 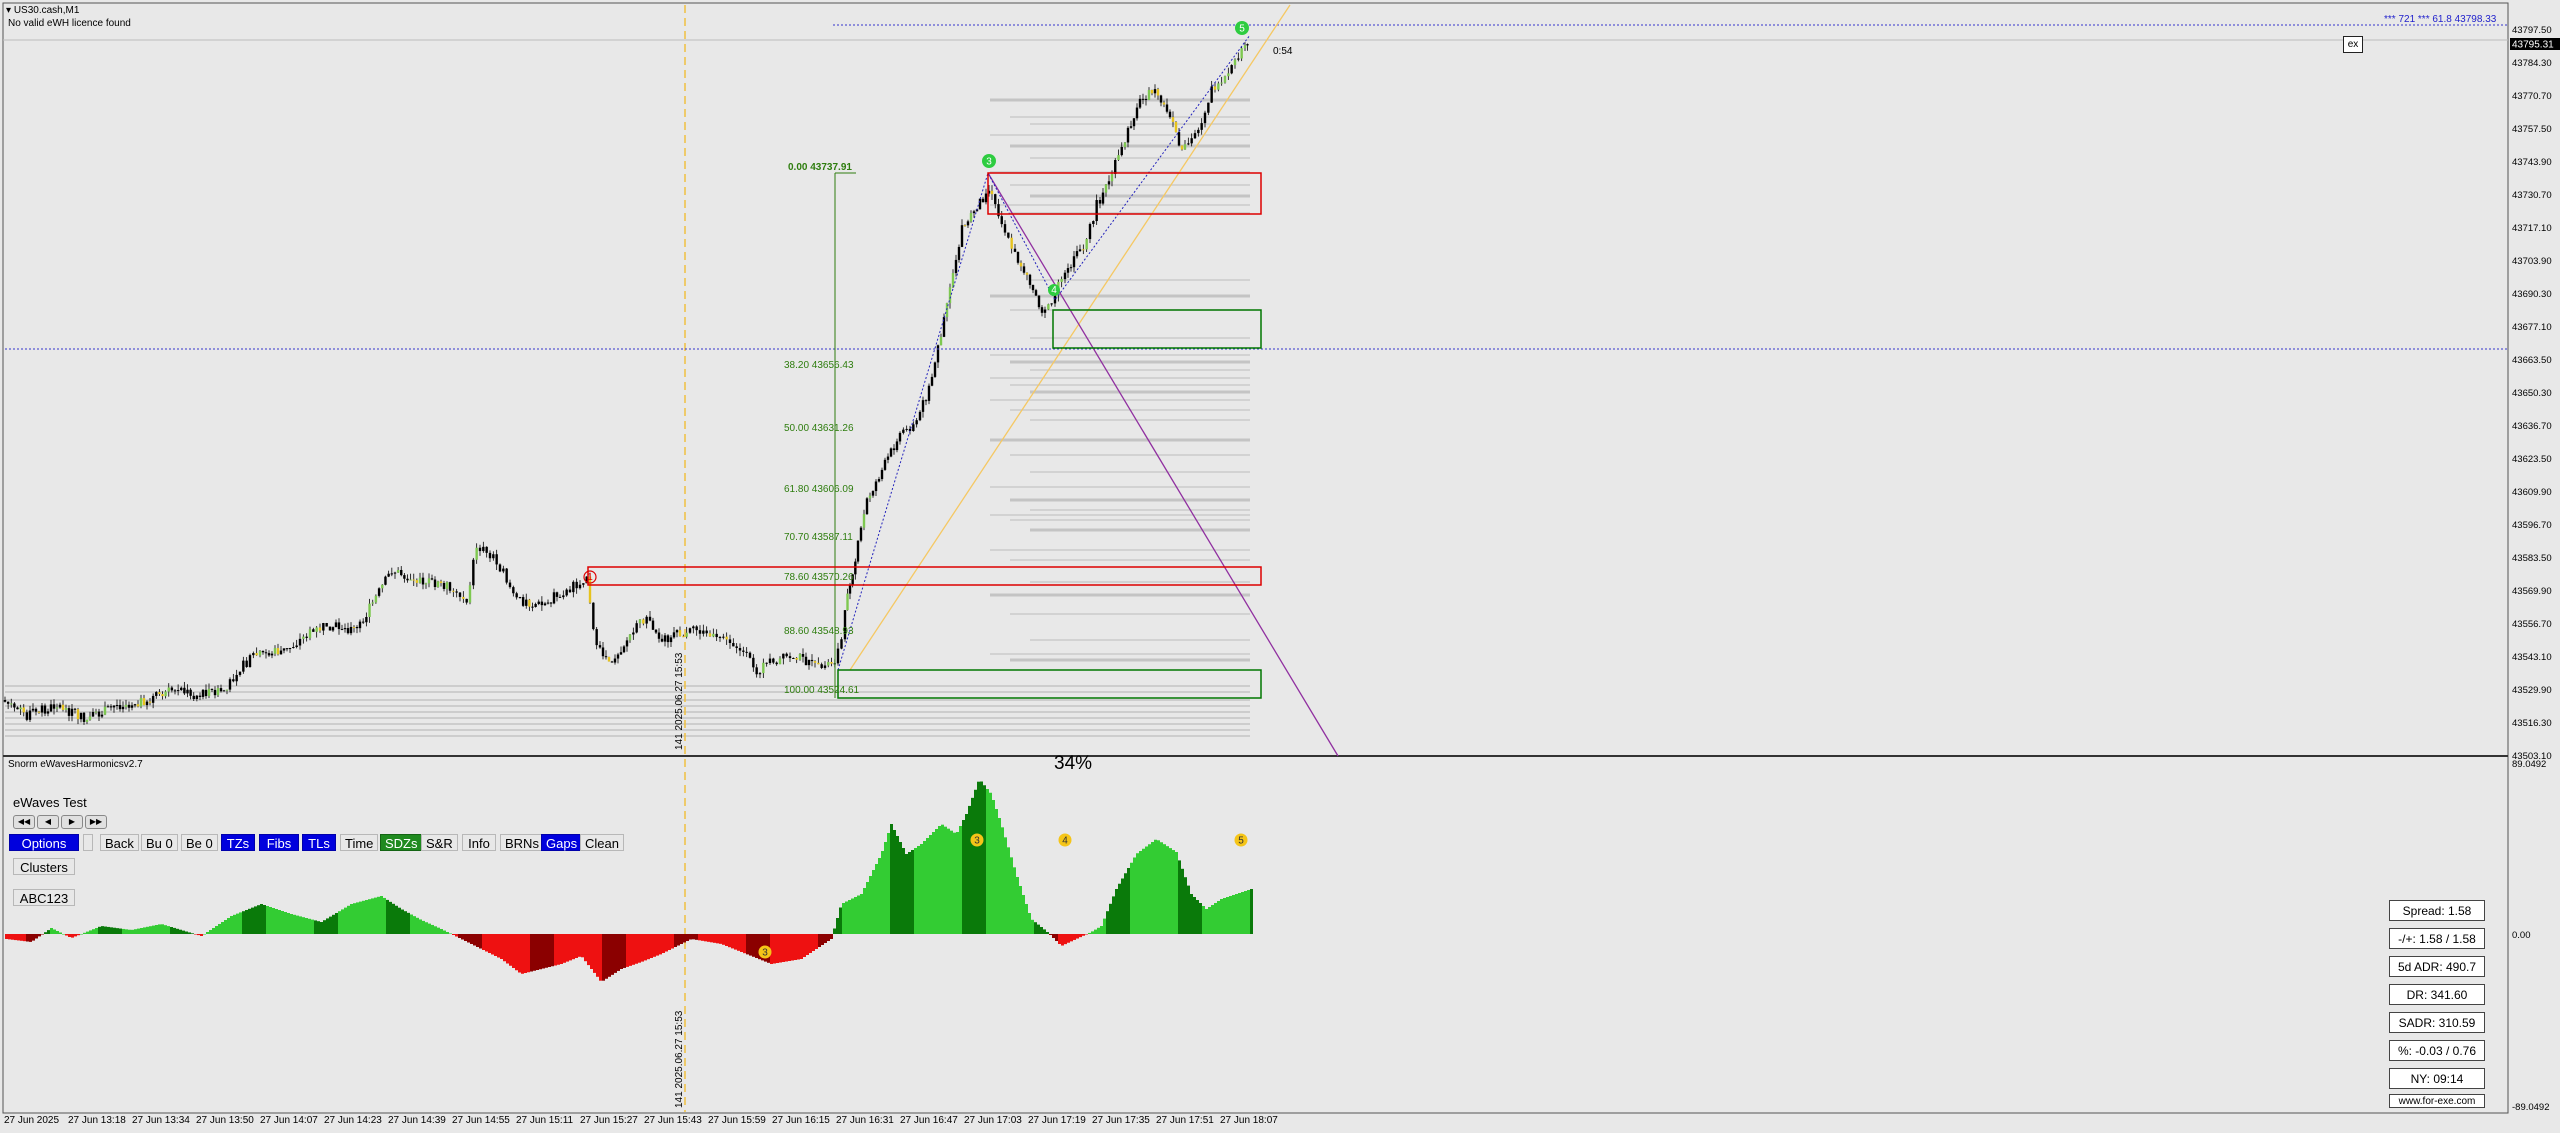 What do you see at coordinates (417, 1120) in the screenshot?
I see `time-tick: 27 Jun 14:39` at bounding box center [417, 1120].